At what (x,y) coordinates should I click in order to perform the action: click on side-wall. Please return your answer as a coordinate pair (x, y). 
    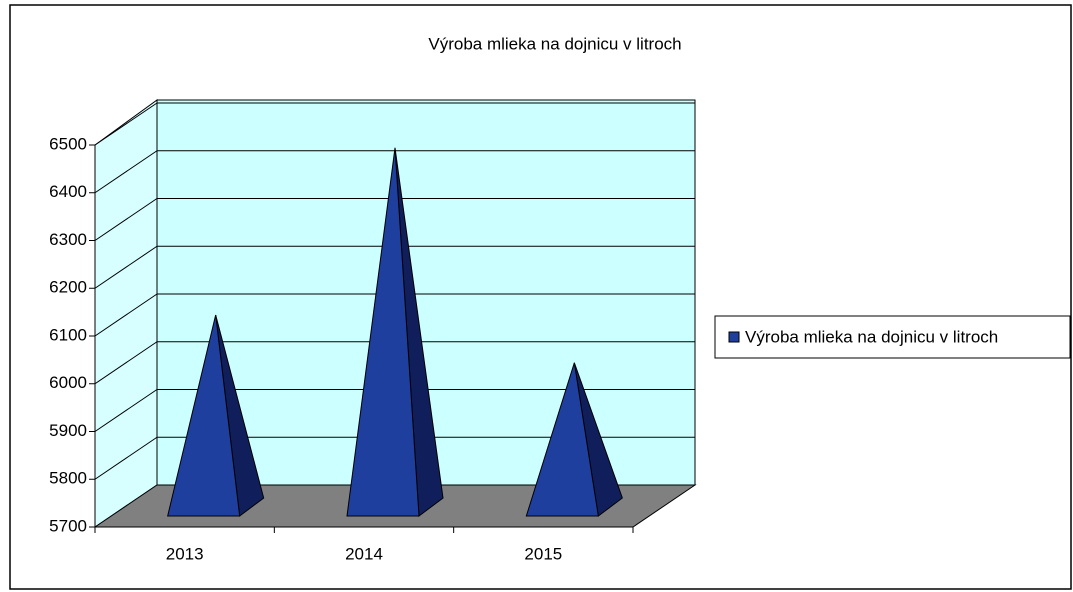
    Looking at the image, I should click on (126, 313).